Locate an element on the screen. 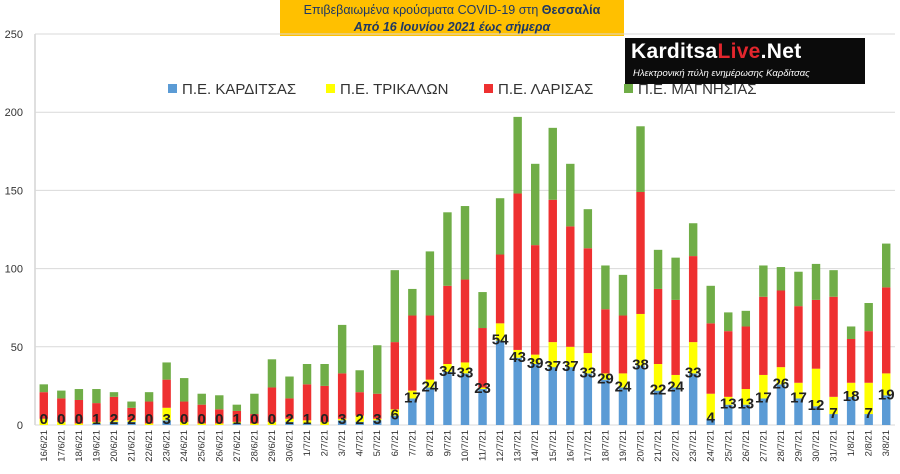 The image size is (900, 474). x-tick-label: 14/7/21 is located at coordinates (535, 446).